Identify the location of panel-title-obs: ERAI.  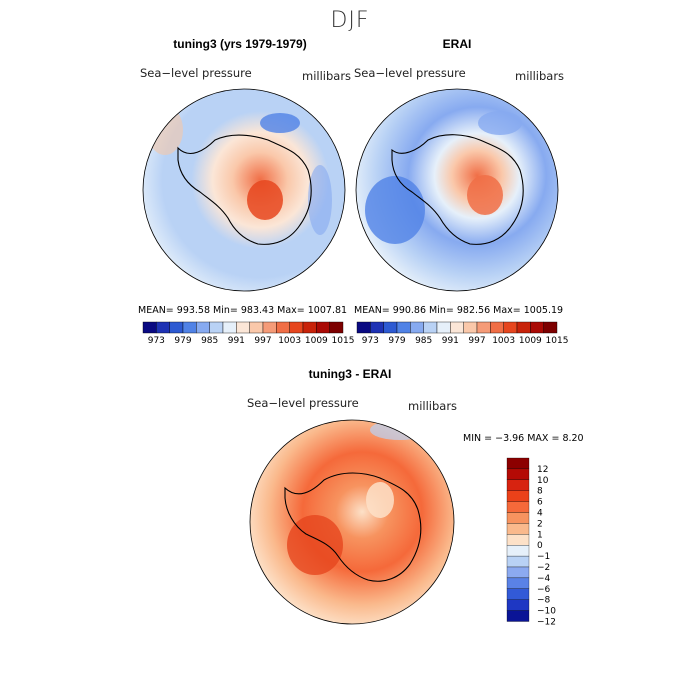
(457, 44).